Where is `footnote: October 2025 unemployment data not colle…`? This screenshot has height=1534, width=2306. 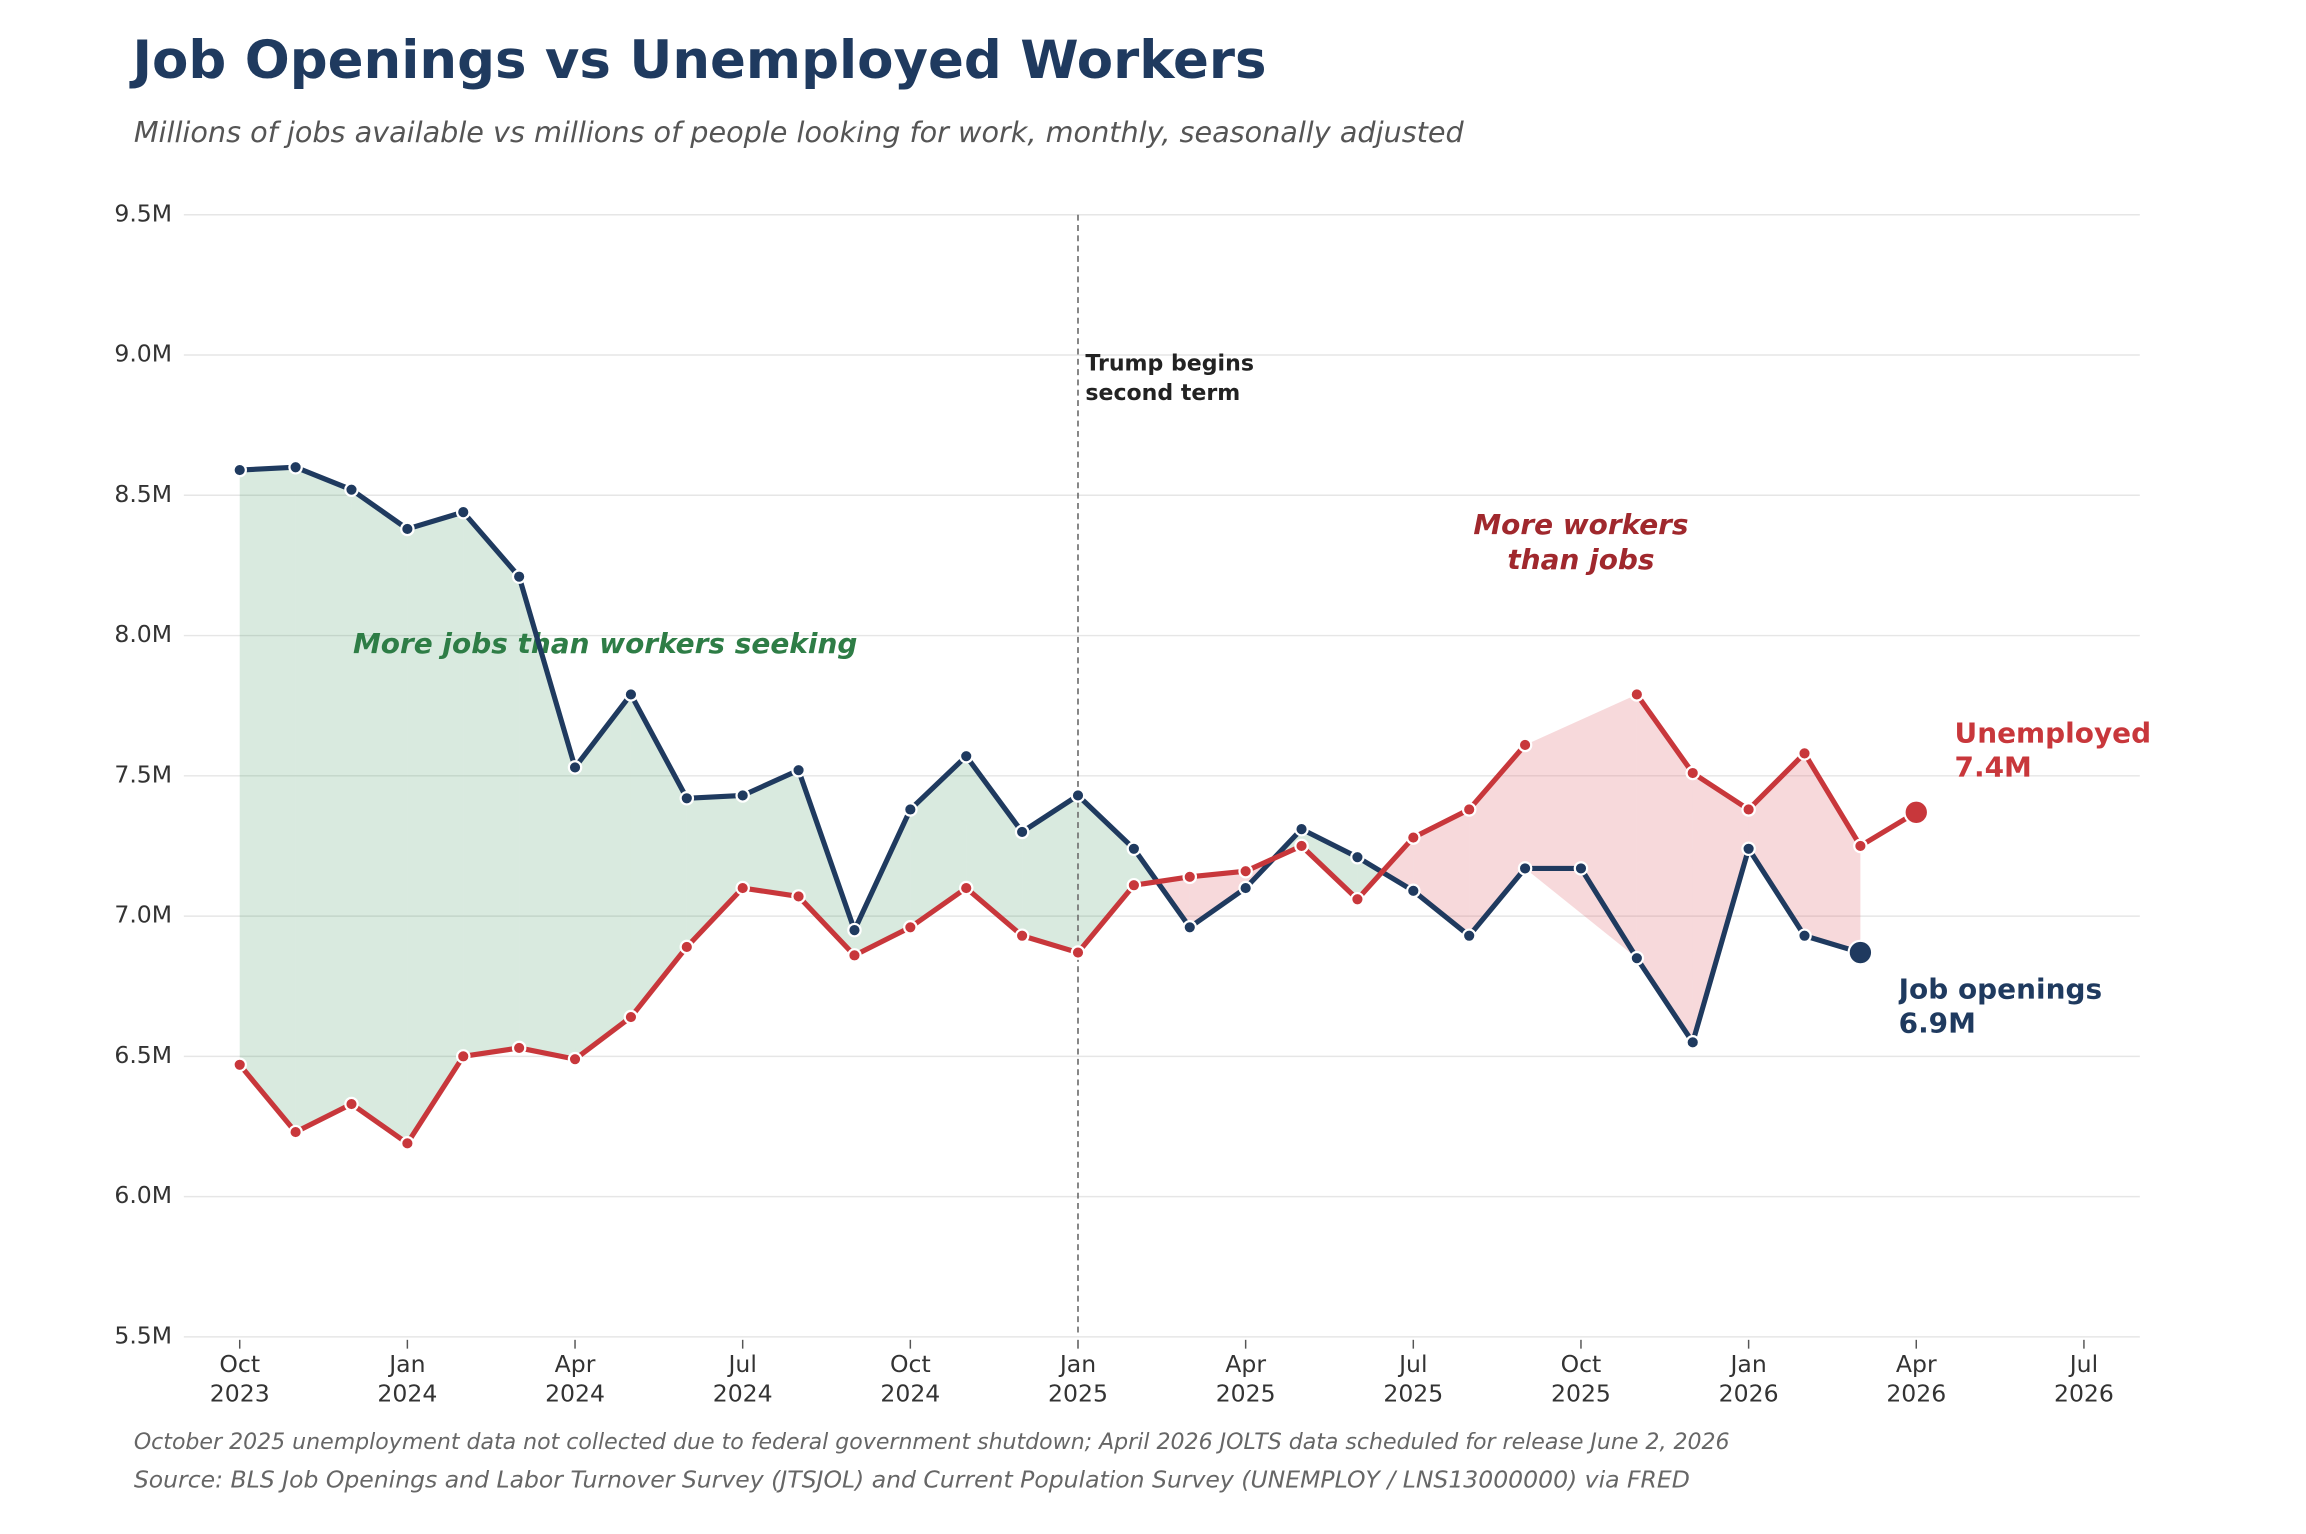
footnote: October 2025 unemployment data not colle… is located at coordinates (932, 1442).